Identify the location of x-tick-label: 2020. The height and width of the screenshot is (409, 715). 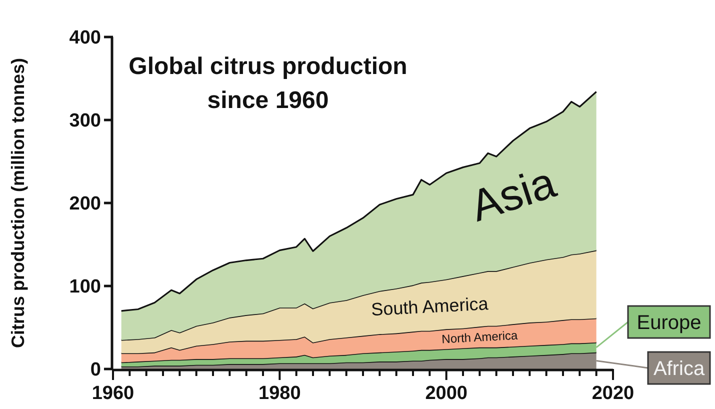
(613, 393).